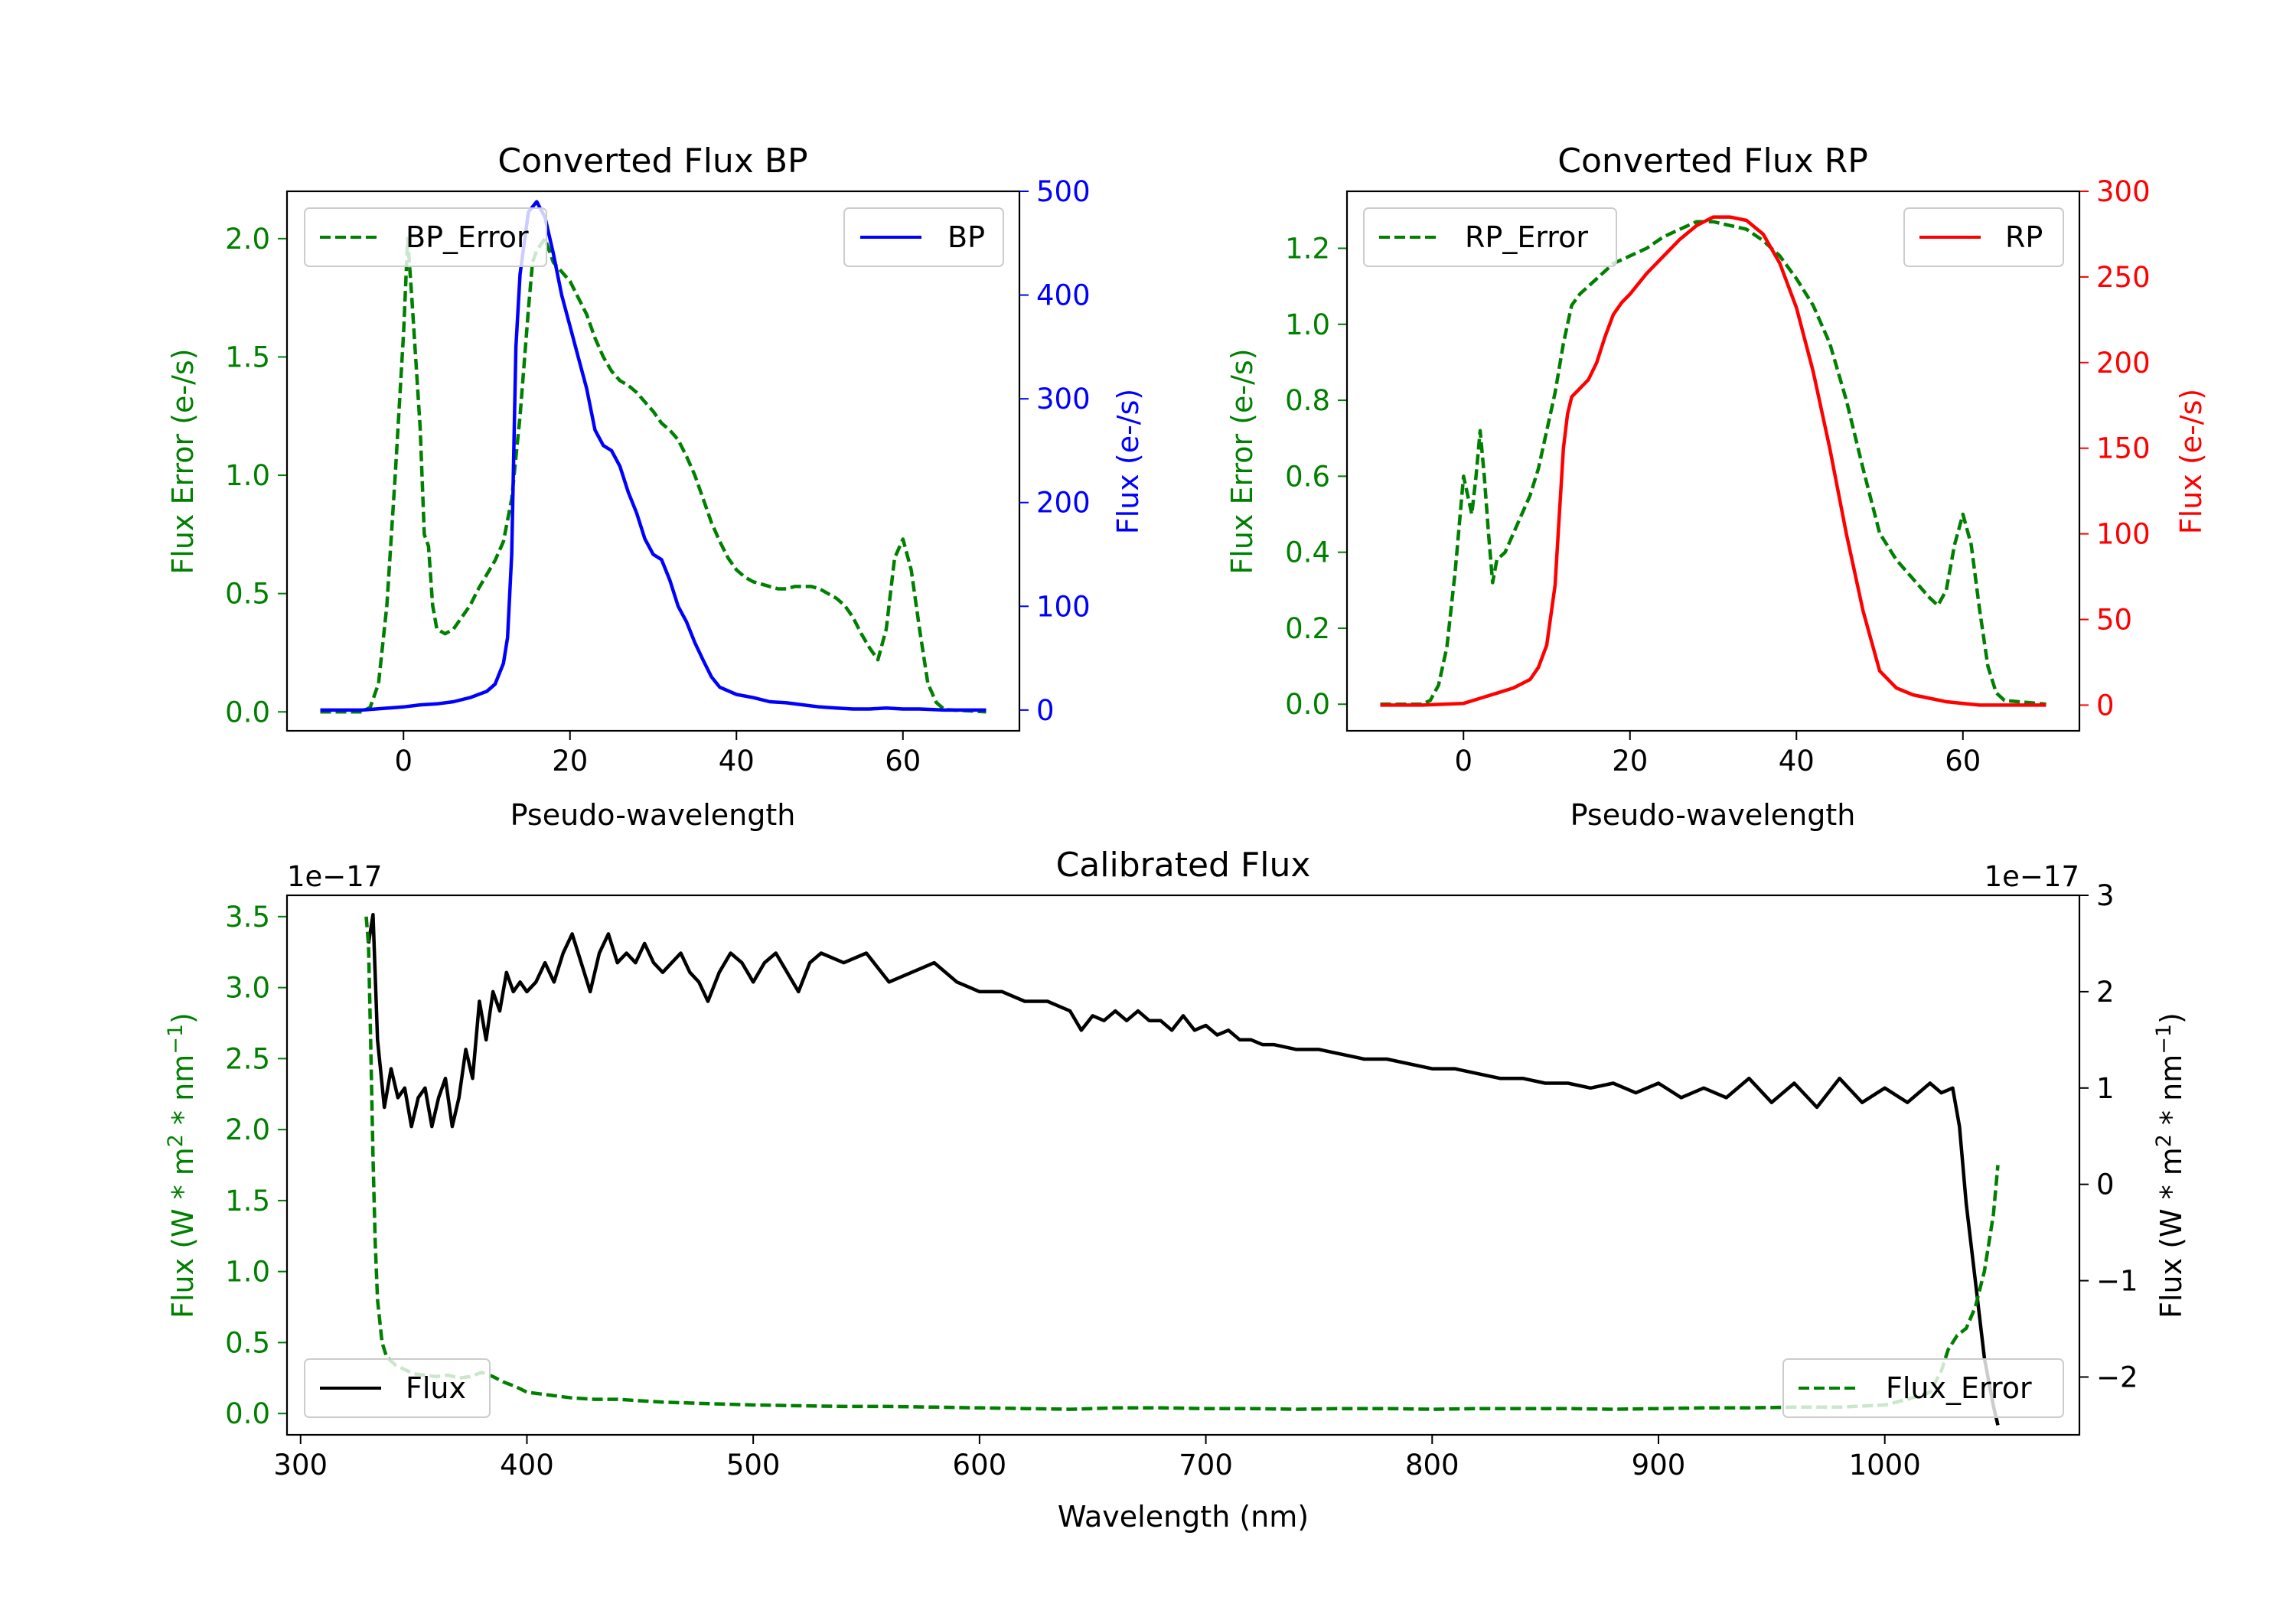 The image size is (2296, 1607). What do you see at coordinates (1063, 399) in the screenshot?
I see `bp-right-tick-label: 300` at bounding box center [1063, 399].